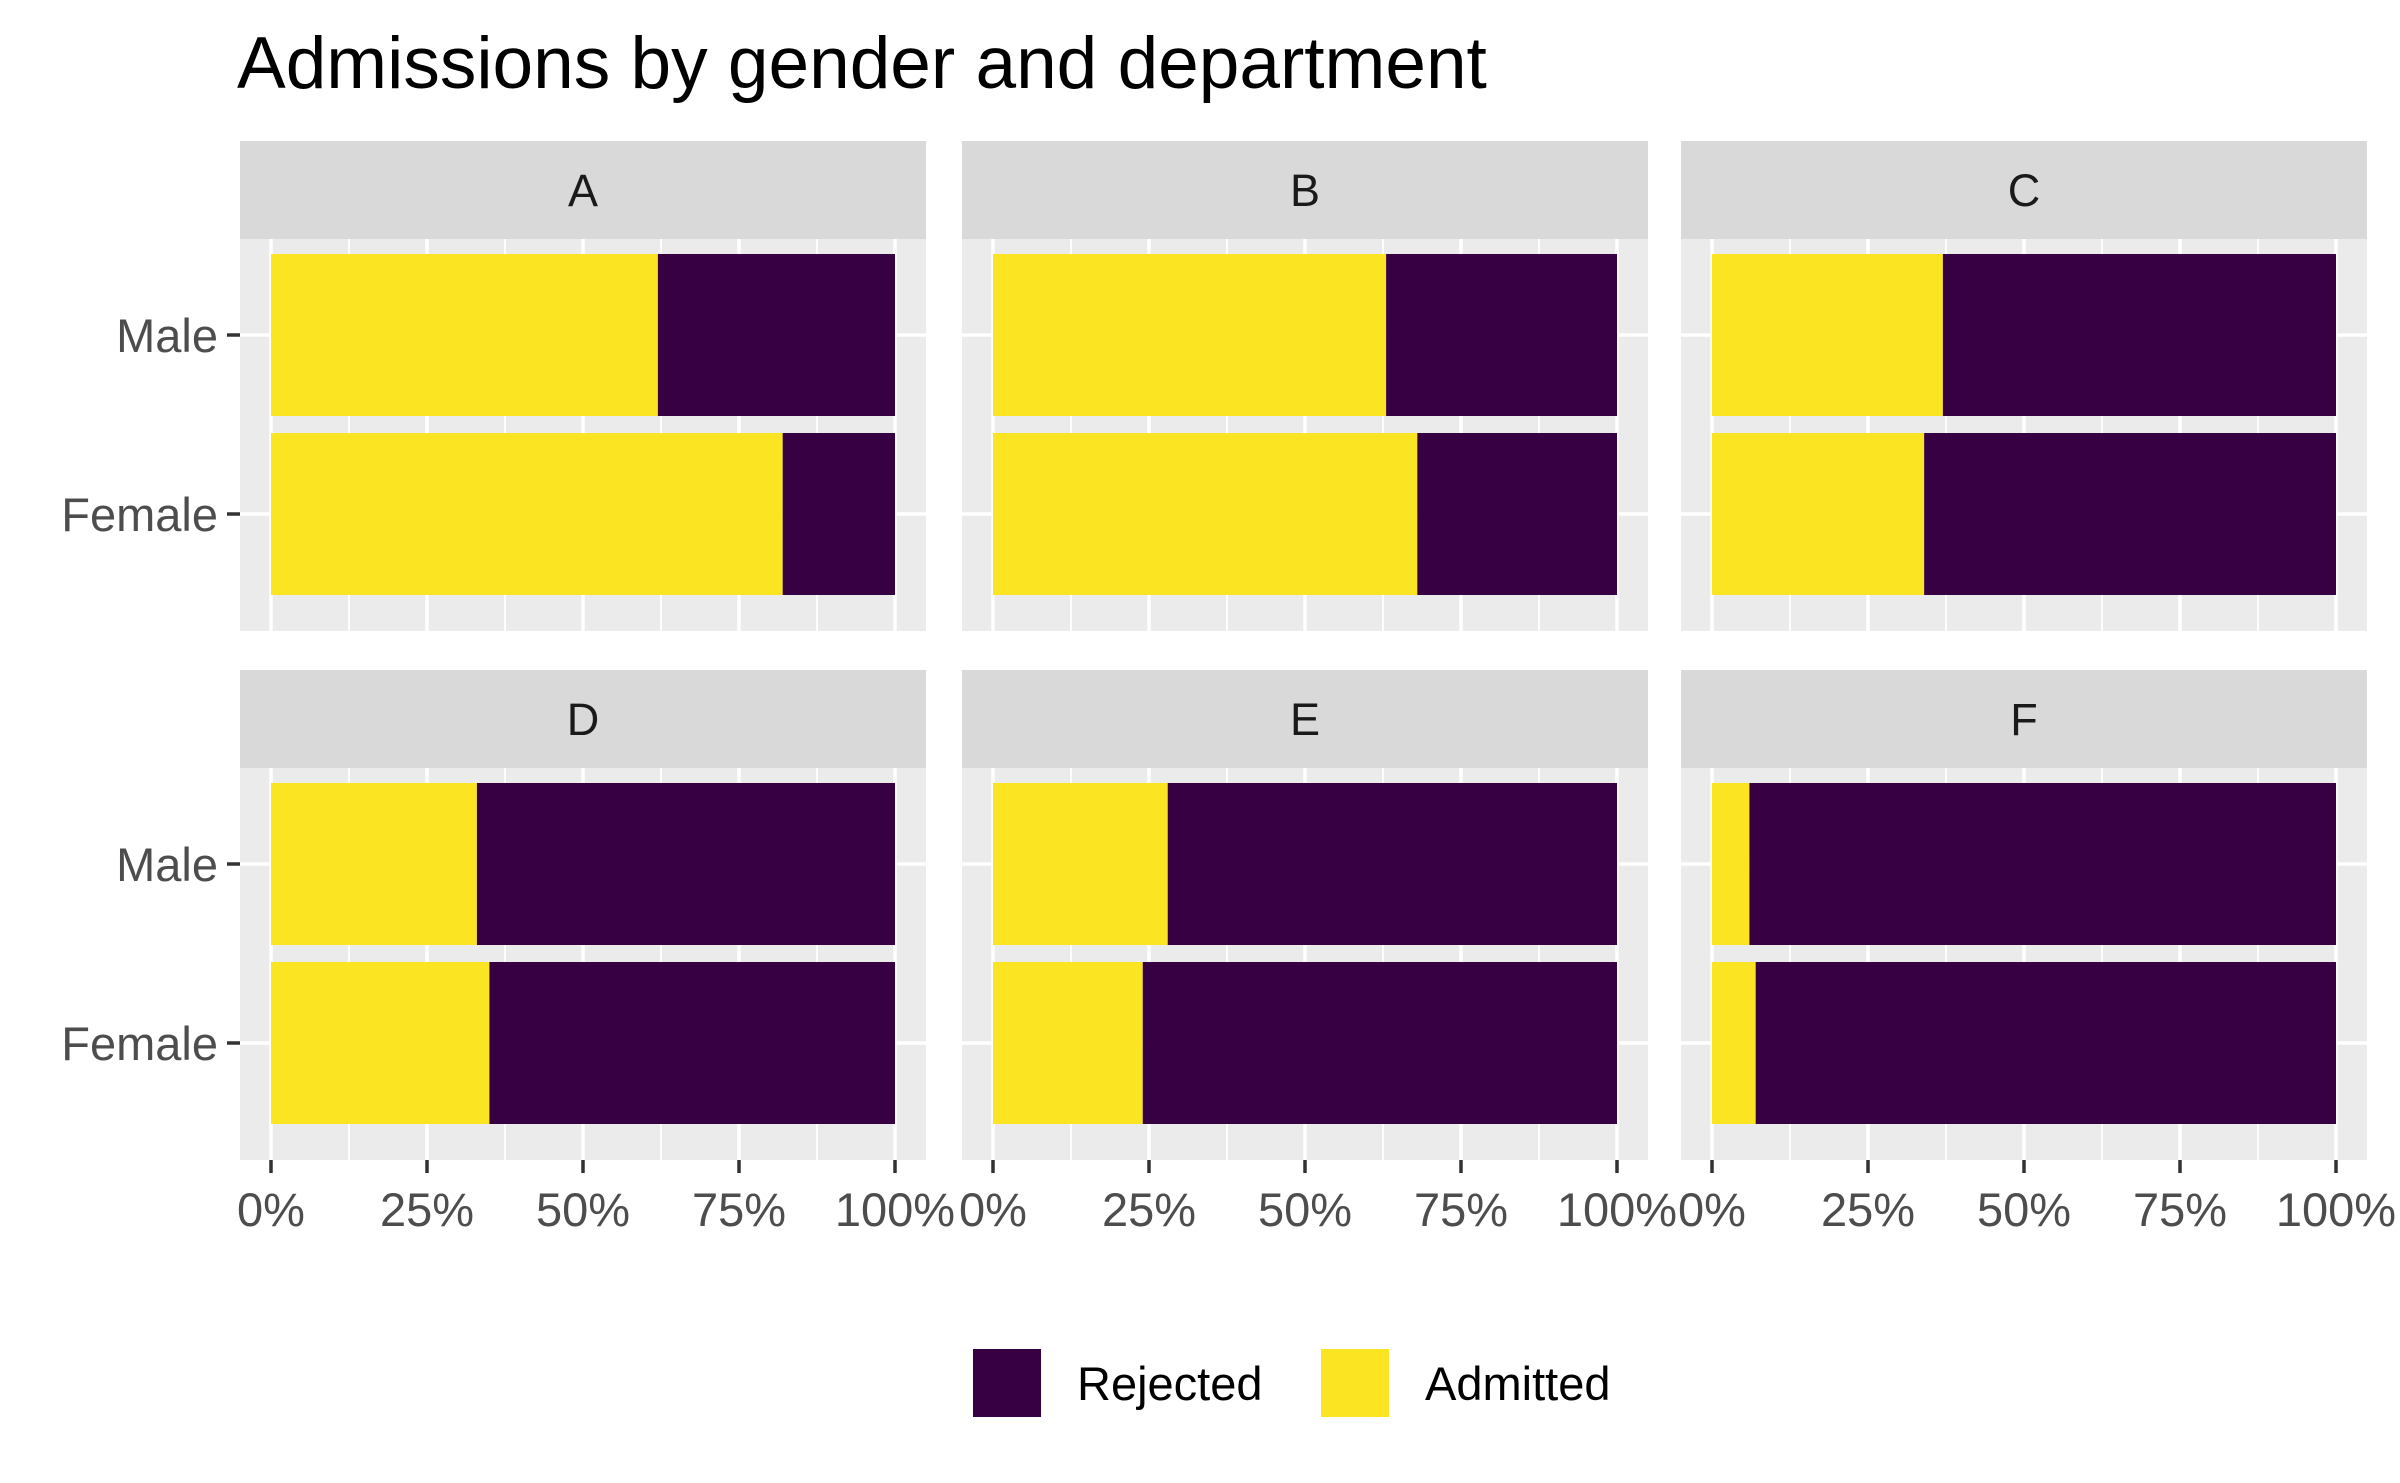  What do you see at coordinates (380, 1043) in the screenshot?
I see `bar-admitted-d-female` at bounding box center [380, 1043].